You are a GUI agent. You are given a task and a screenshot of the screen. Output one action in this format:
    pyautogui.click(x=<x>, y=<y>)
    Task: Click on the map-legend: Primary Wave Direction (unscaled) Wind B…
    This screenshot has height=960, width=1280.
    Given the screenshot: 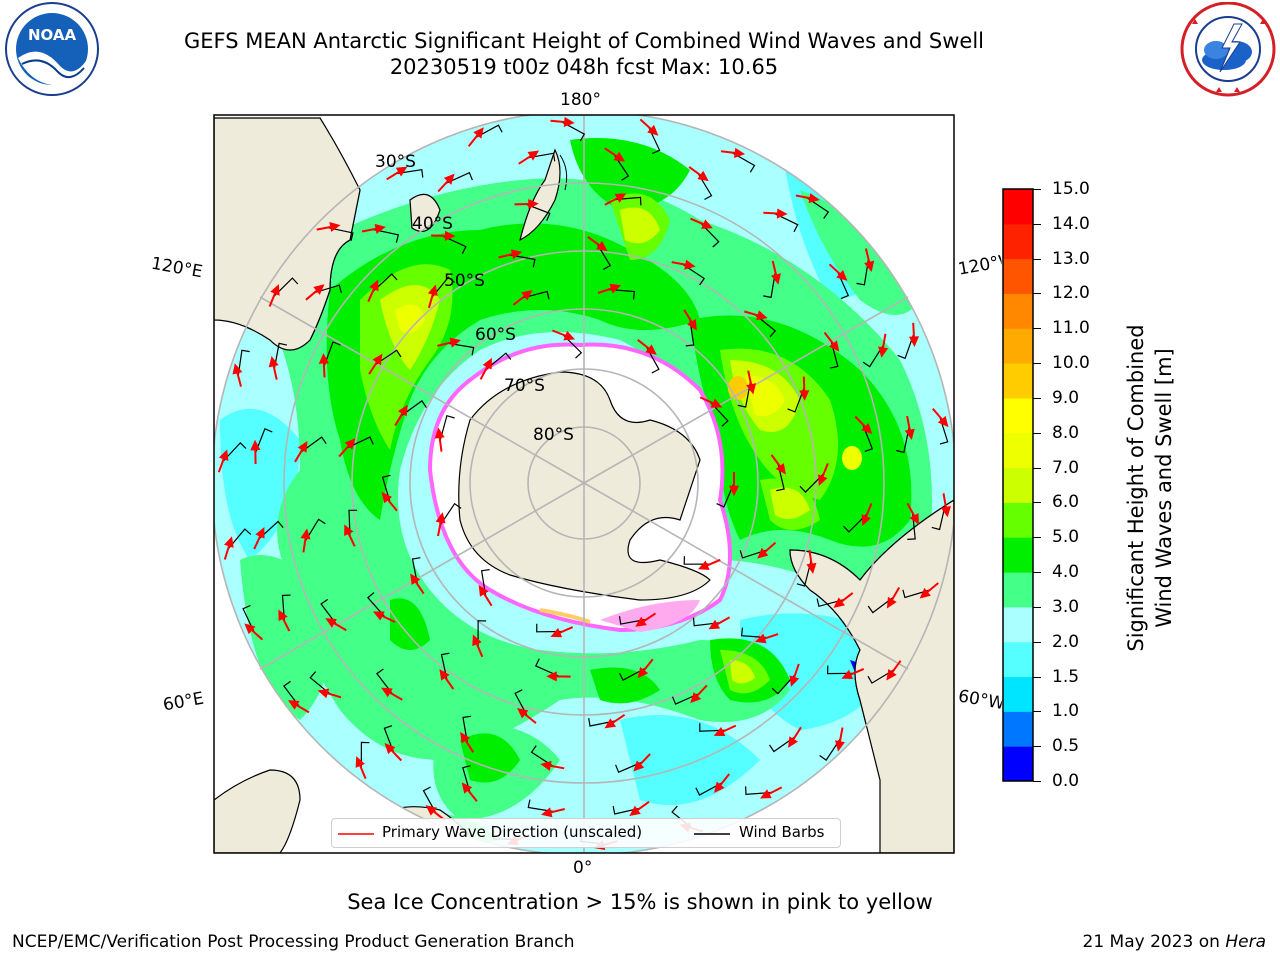 What is the action you would take?
    pyautogui.click(x=586, y=833)
    